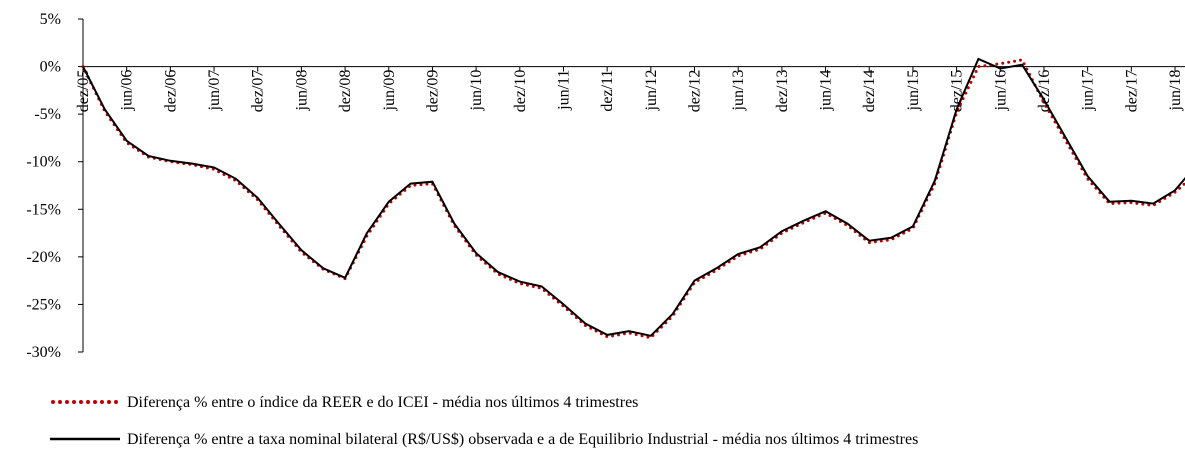 The height and width of the screenshot is (450, 1185). What do you see at coordinates (607, 91) in the screenshot?
I see `x-tick-label: dez/11` at bounding box center [607, 91].